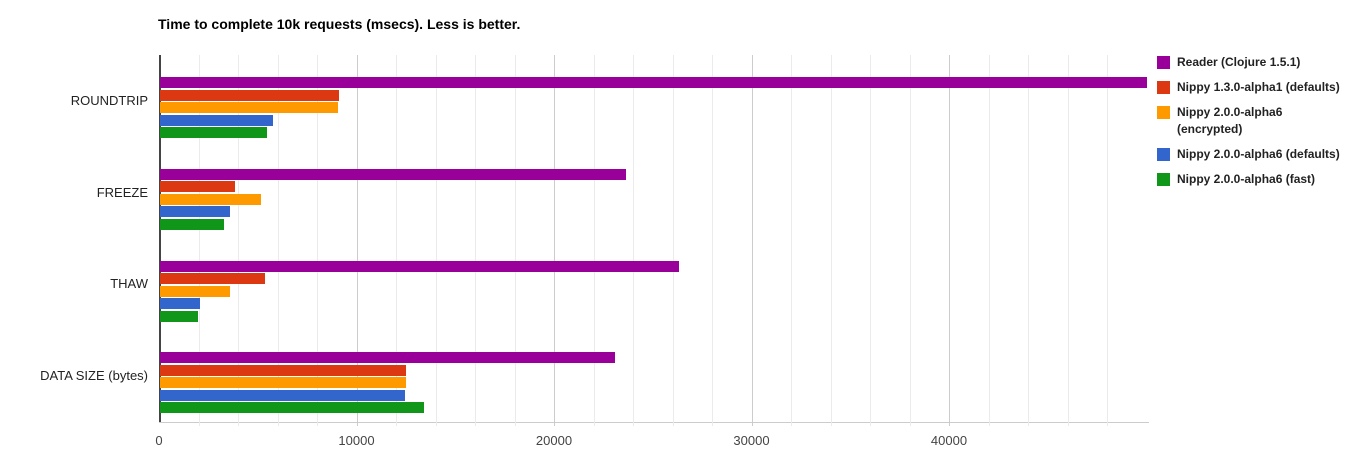 This screenshot has width=1350, height=466. What do you see at coordinates (751, 440) in the screenshot?
I see `value-tick-label: 30000` at bounding box center [751, 440].